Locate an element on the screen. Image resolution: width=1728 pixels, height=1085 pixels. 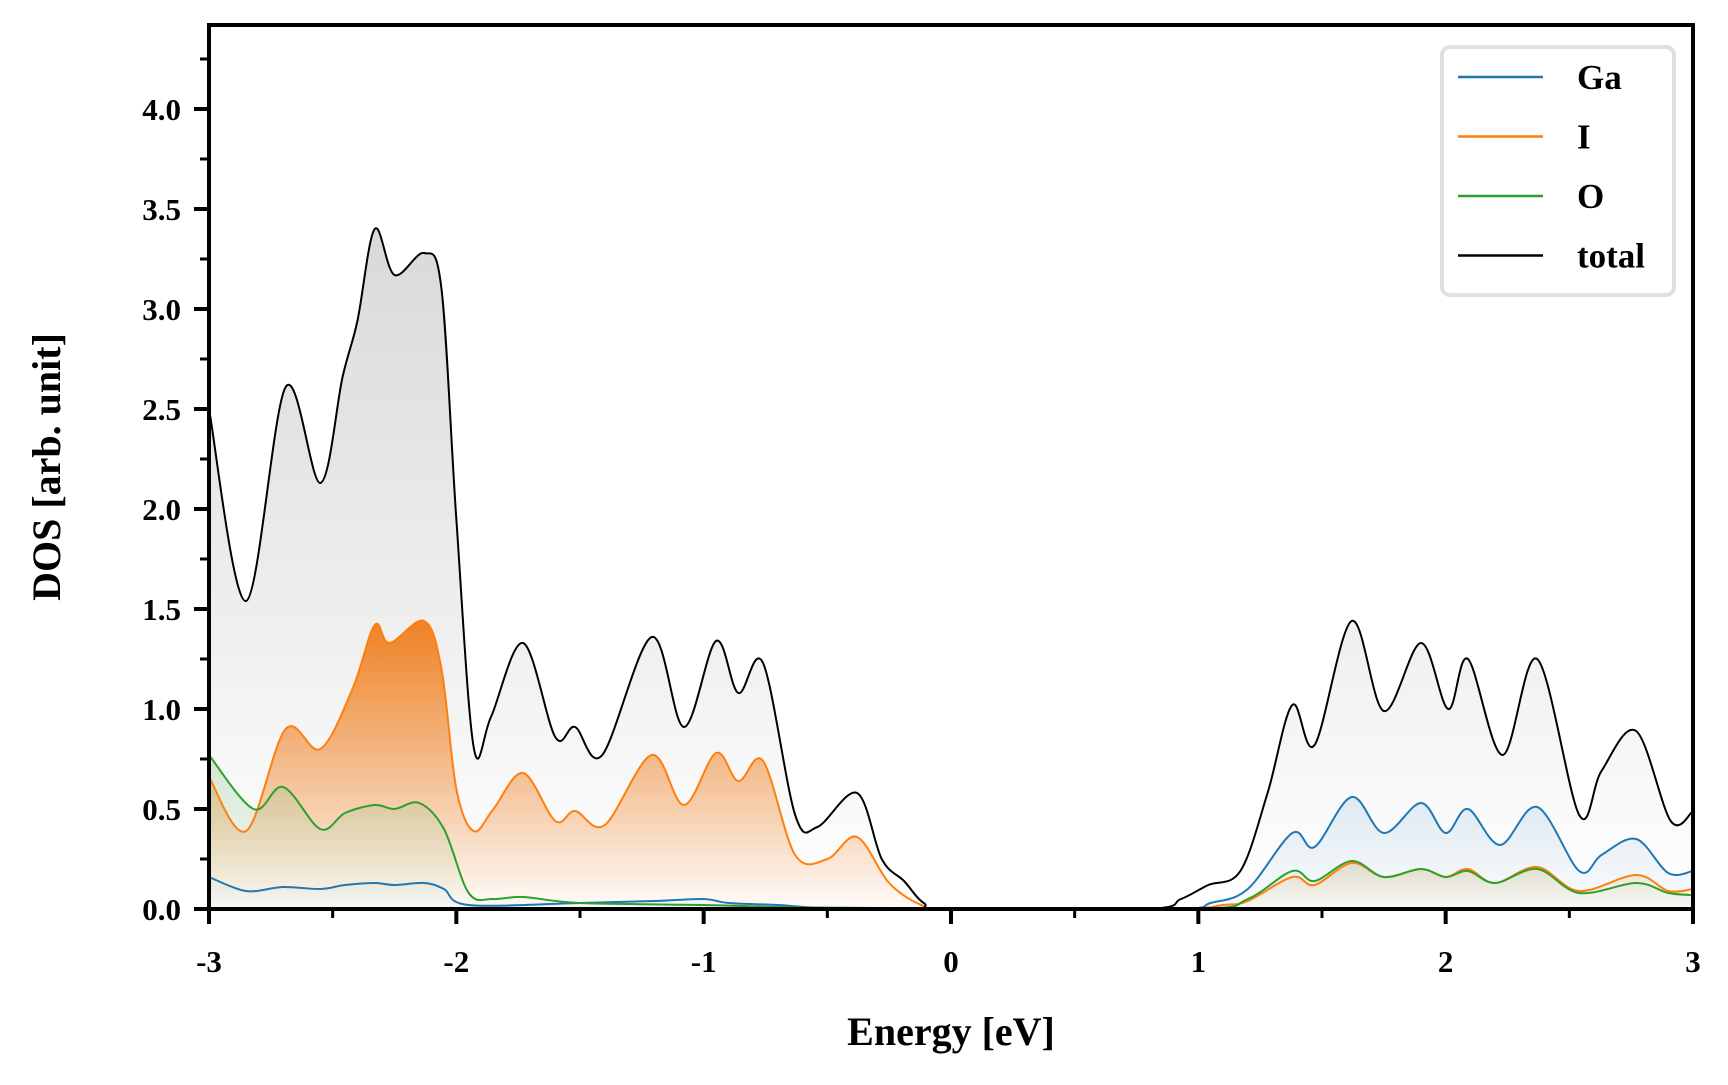
legend-box is located at coordinates (1558, 171).